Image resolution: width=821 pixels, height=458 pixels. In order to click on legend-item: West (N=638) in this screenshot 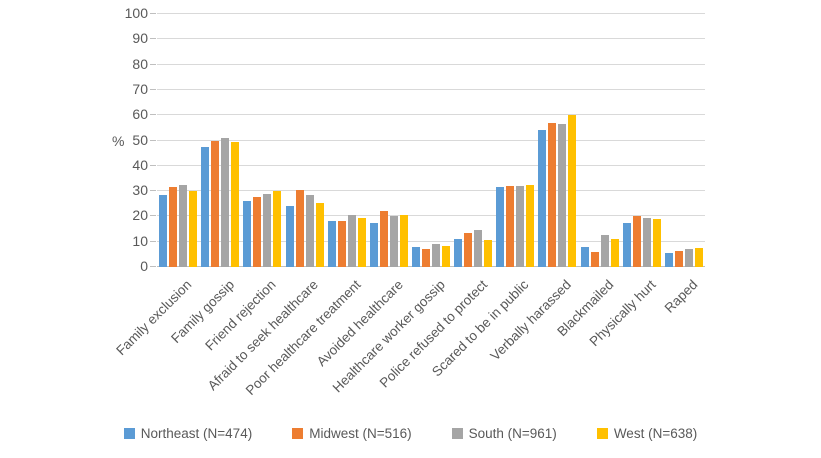, I will do `click(647, 433)`.